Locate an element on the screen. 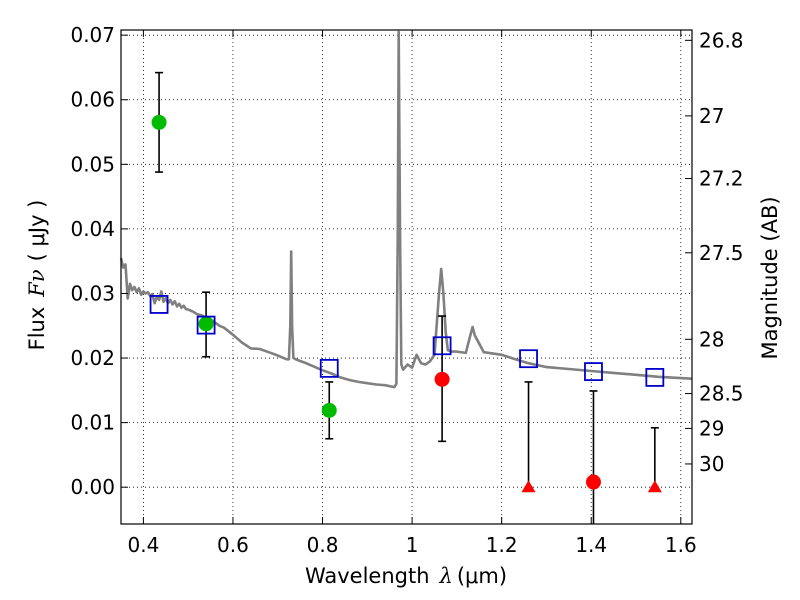 The width and height of the screenshot is (800, 600). mag-tick-label: 26.8 is located at coordinates (721, 40).